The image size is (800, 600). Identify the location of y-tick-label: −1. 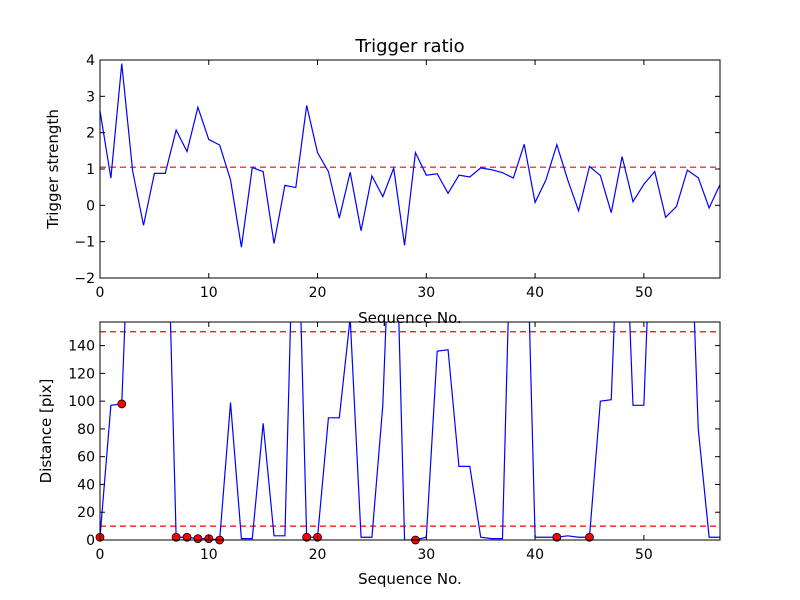
(84, 243).